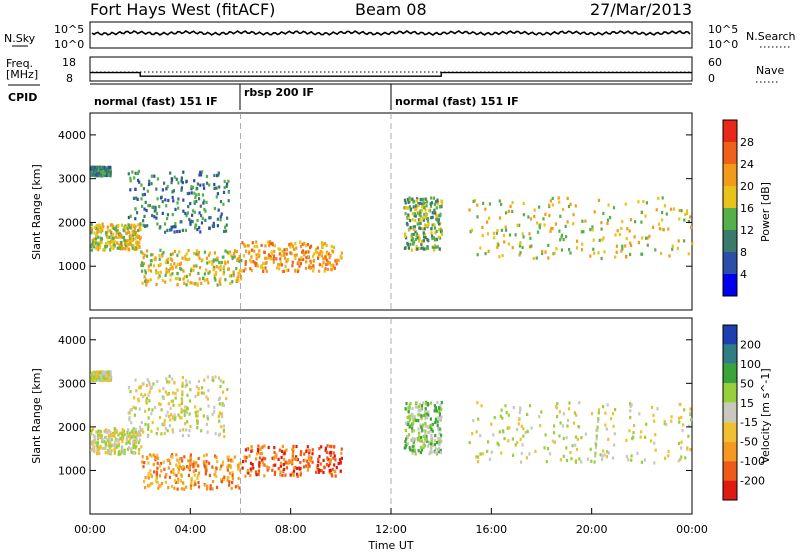 Image resolution: width=800 pixels, height=558 pixels. I want to click on x-tick-label: 12:00, so click(391, 529).